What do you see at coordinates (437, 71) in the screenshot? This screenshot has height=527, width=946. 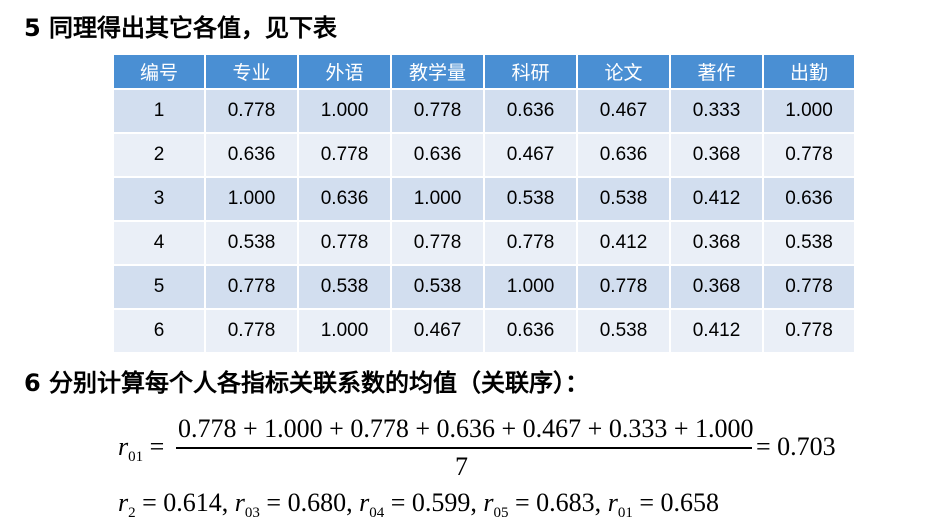 I see `header-cell-teaching-load: 教学量` at bounding box center [437, 71].